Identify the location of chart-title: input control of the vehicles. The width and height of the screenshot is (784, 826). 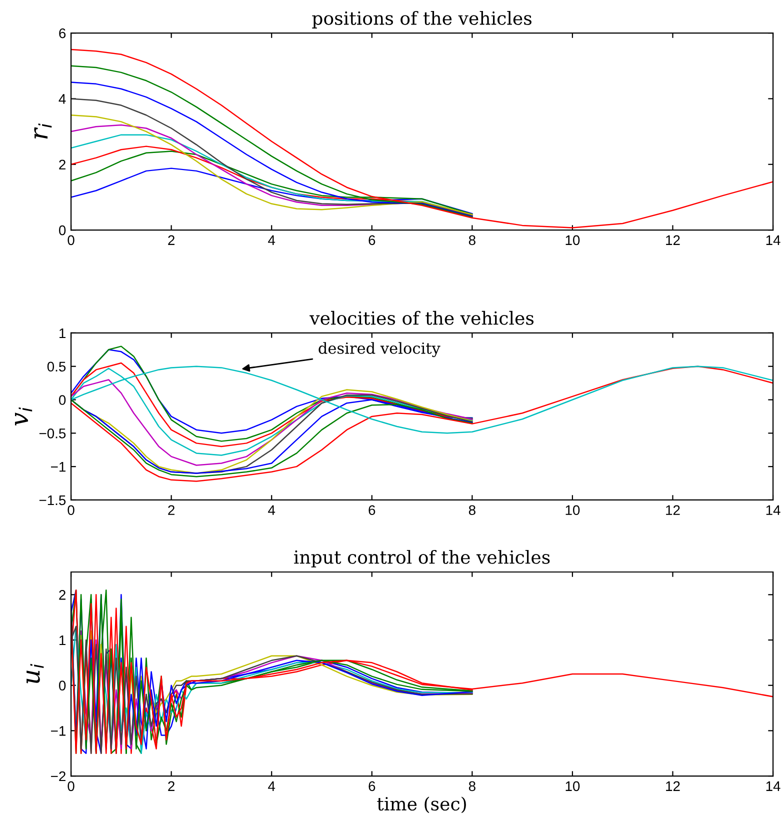
(422, 559).